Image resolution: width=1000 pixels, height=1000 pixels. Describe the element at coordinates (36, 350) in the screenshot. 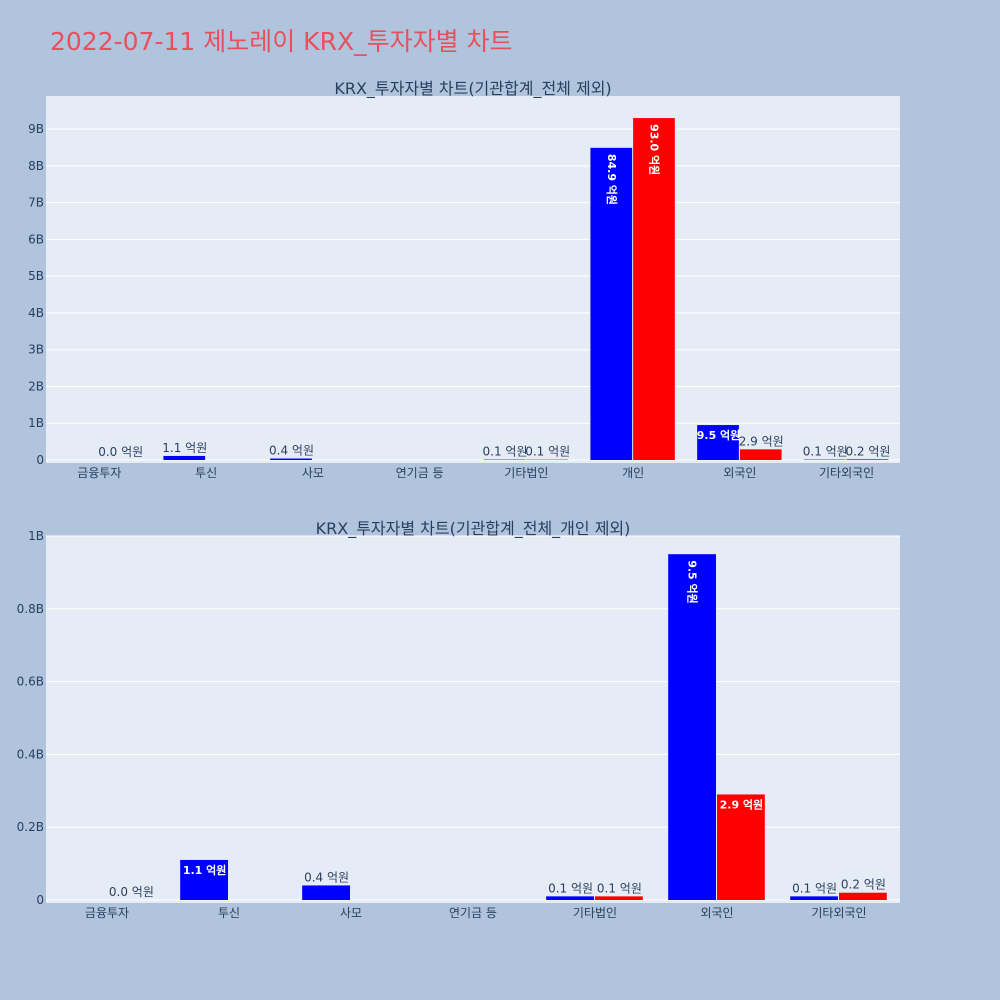

I see `y-tick-label: 3B` at that location.